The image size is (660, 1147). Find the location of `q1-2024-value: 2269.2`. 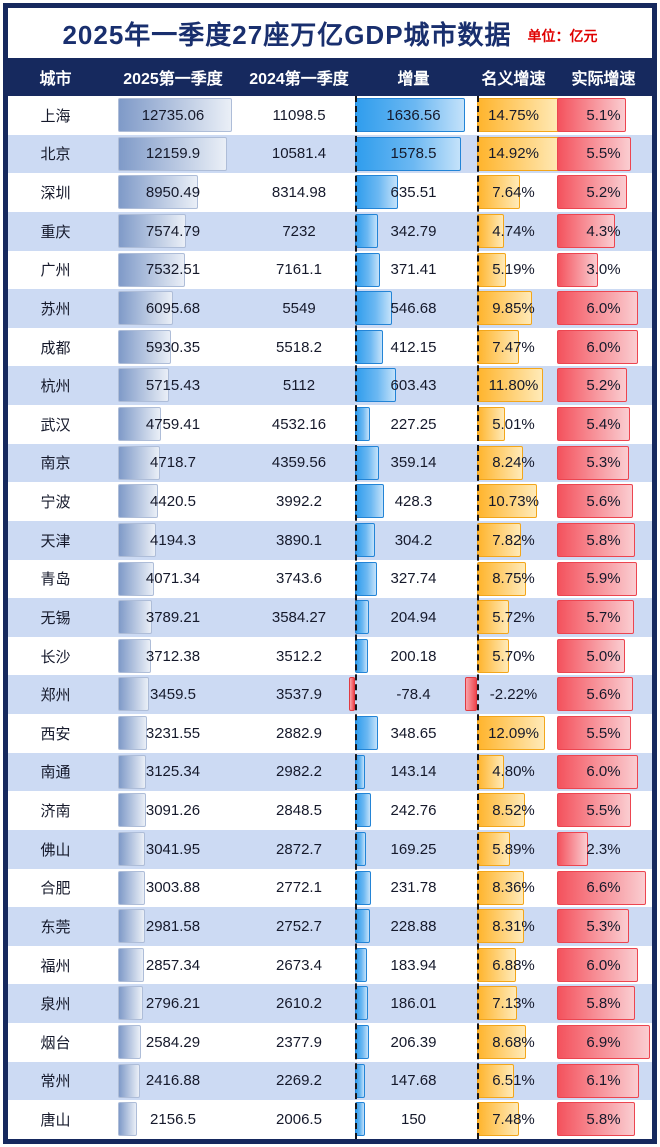

q1-2024-value: 2269.2 is located at coordinates (299, 1081).